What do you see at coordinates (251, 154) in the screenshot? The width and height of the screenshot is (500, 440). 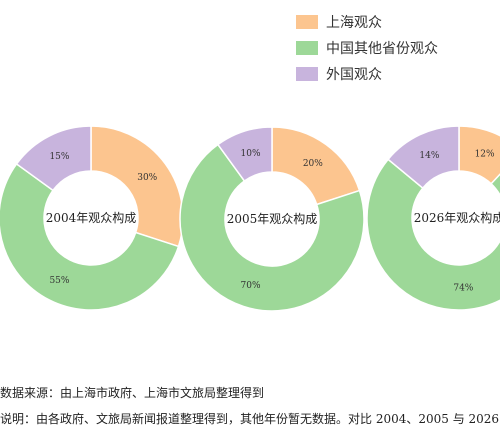 I see `slice-label-2-foreign: 10%` at bounding box center [251, 154].